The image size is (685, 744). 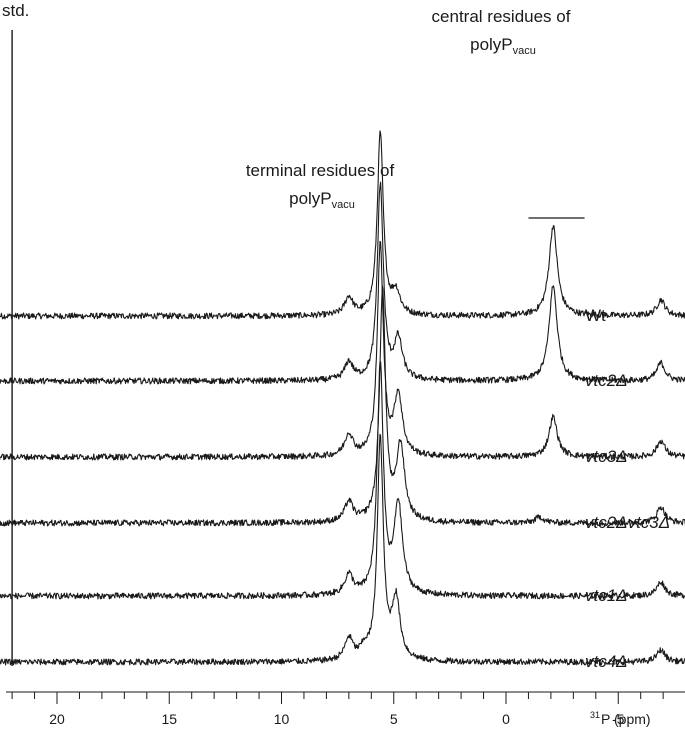 I want to click on series-label-3: vtc2Δvtc3Δ, so click(x=627, y=522).